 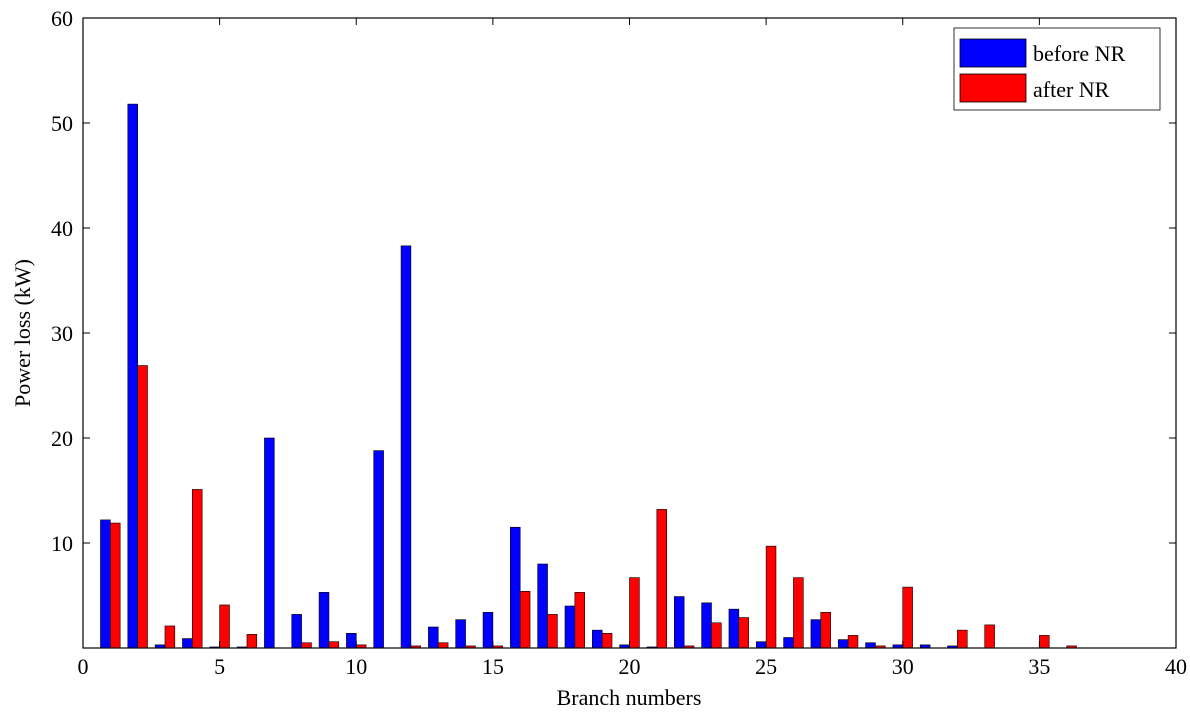 I want to click on y-tick-label-10: 10, so click(x=62, y=543).